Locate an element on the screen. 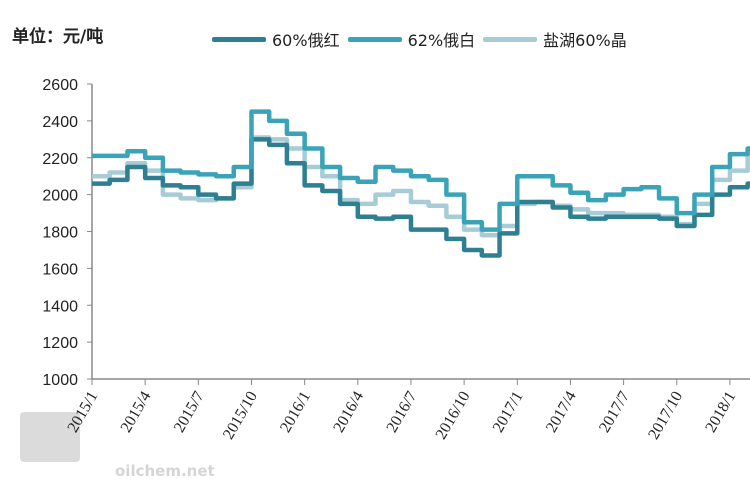  x-tick-label: 2015/4 is located at coordinates (136, 412).